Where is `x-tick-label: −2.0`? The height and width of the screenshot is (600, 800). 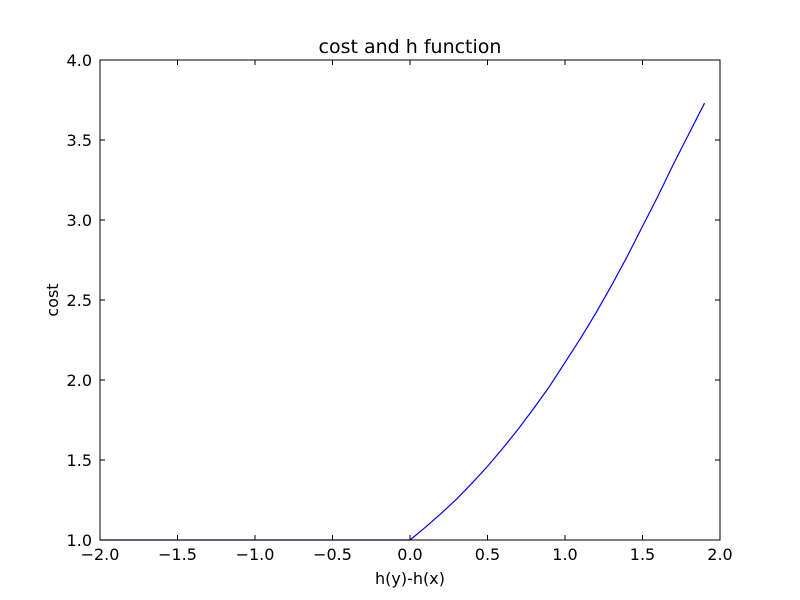
x-tick-label: −2.0 is located at coordinates (100, 554).